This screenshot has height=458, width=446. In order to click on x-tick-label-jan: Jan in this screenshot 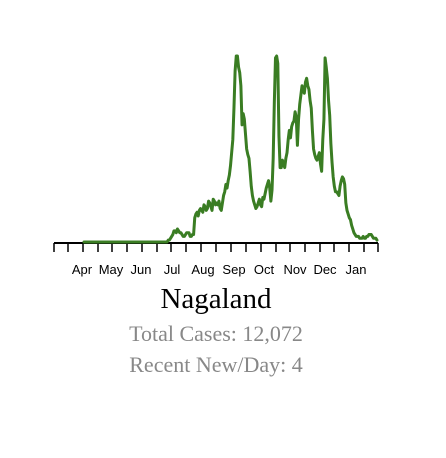, I will do `click(356, 269)`.